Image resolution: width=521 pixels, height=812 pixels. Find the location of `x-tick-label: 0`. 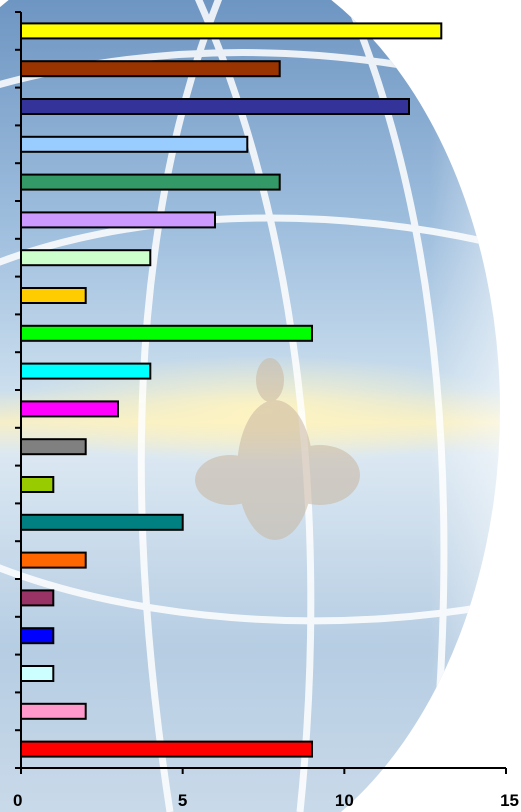

x-tick-label: 0 is located at coordinates (17, 800).